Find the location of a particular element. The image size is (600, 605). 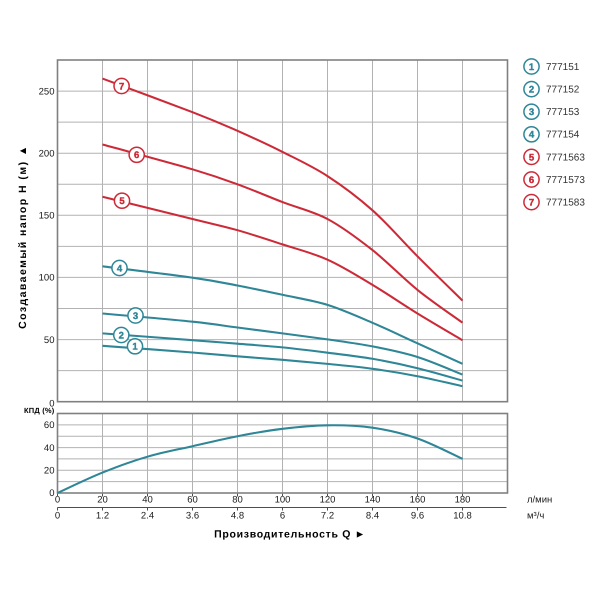

svg-text: 7.2 is located at coordinates (327, 515).